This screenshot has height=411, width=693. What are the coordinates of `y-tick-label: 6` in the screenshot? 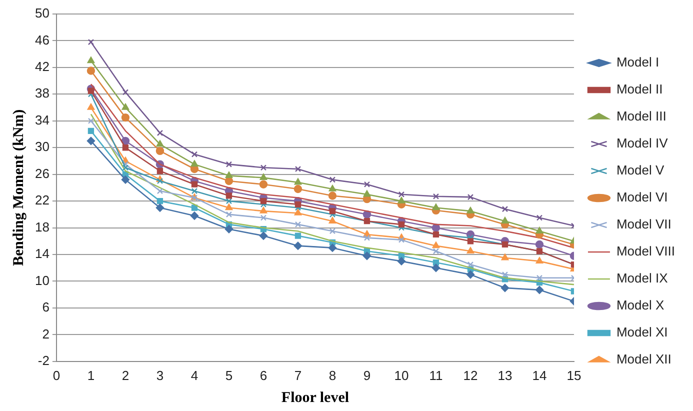 It's located at (46, 307).